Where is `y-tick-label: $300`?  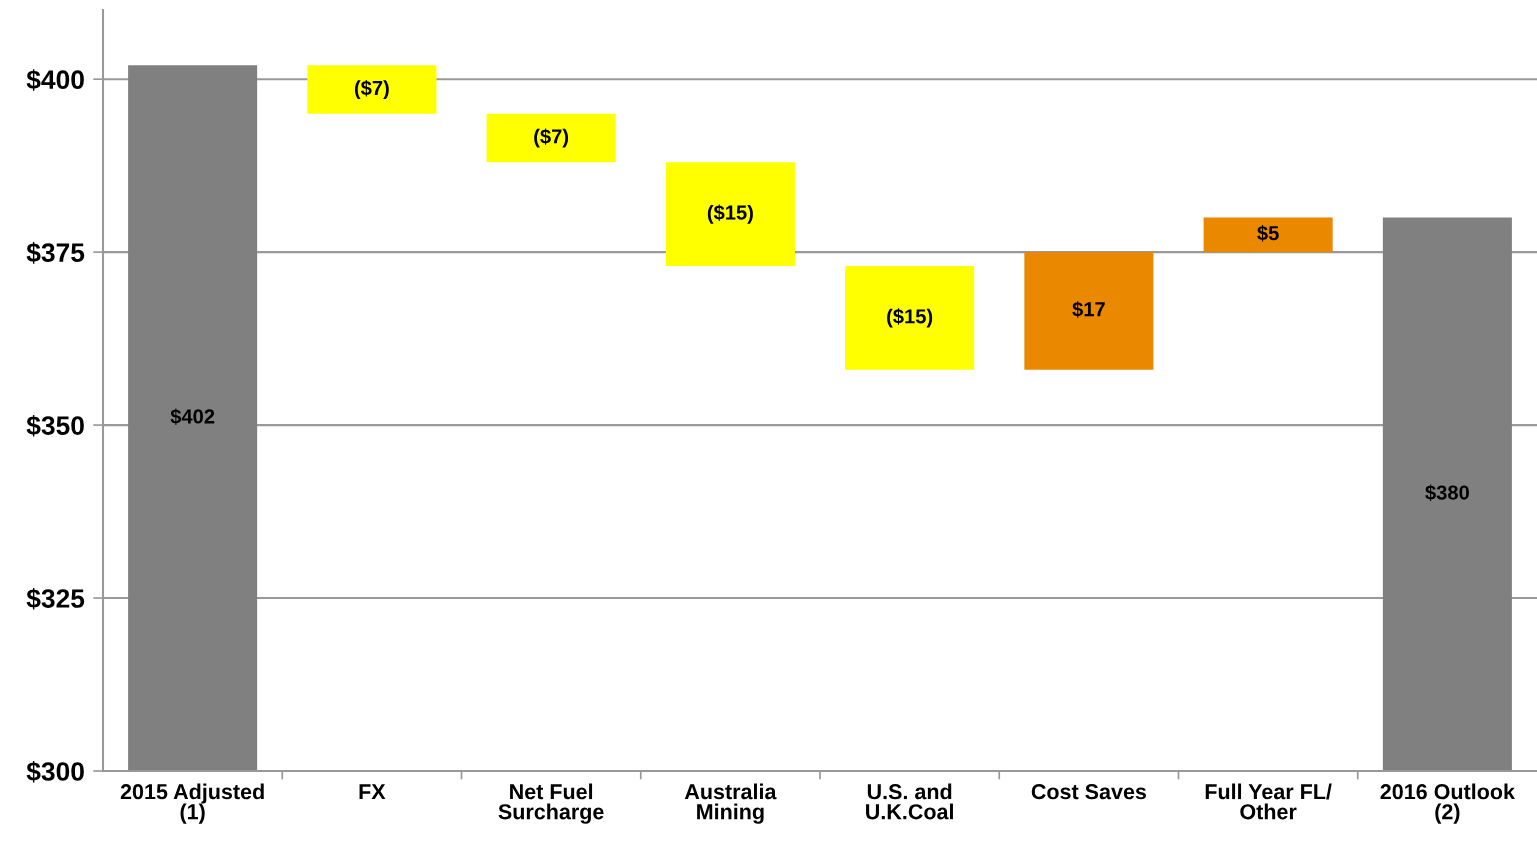
y-tick-label: $300 is located at coordinates (55, 771).